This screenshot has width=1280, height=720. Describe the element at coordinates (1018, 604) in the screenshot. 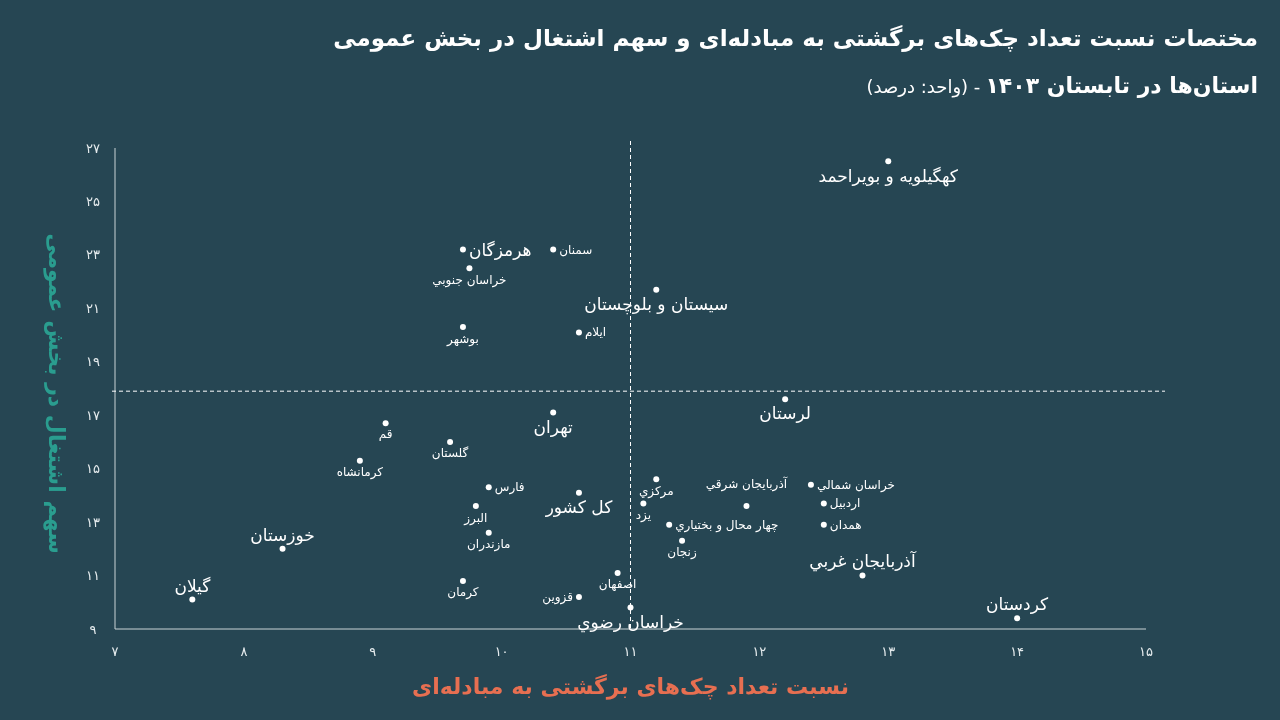

I see `data-label: کردستان` at that location.